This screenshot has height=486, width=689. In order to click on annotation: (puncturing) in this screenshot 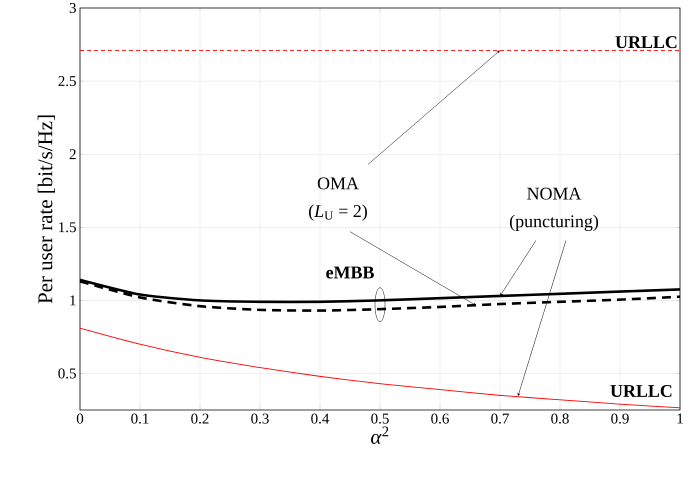, I will do `click(554, 223)`.